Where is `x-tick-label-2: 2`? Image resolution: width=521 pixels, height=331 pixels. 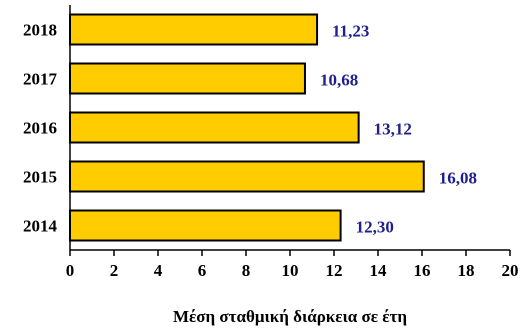
x-tick-label-2: 2 is located at coordinates (114, 270).